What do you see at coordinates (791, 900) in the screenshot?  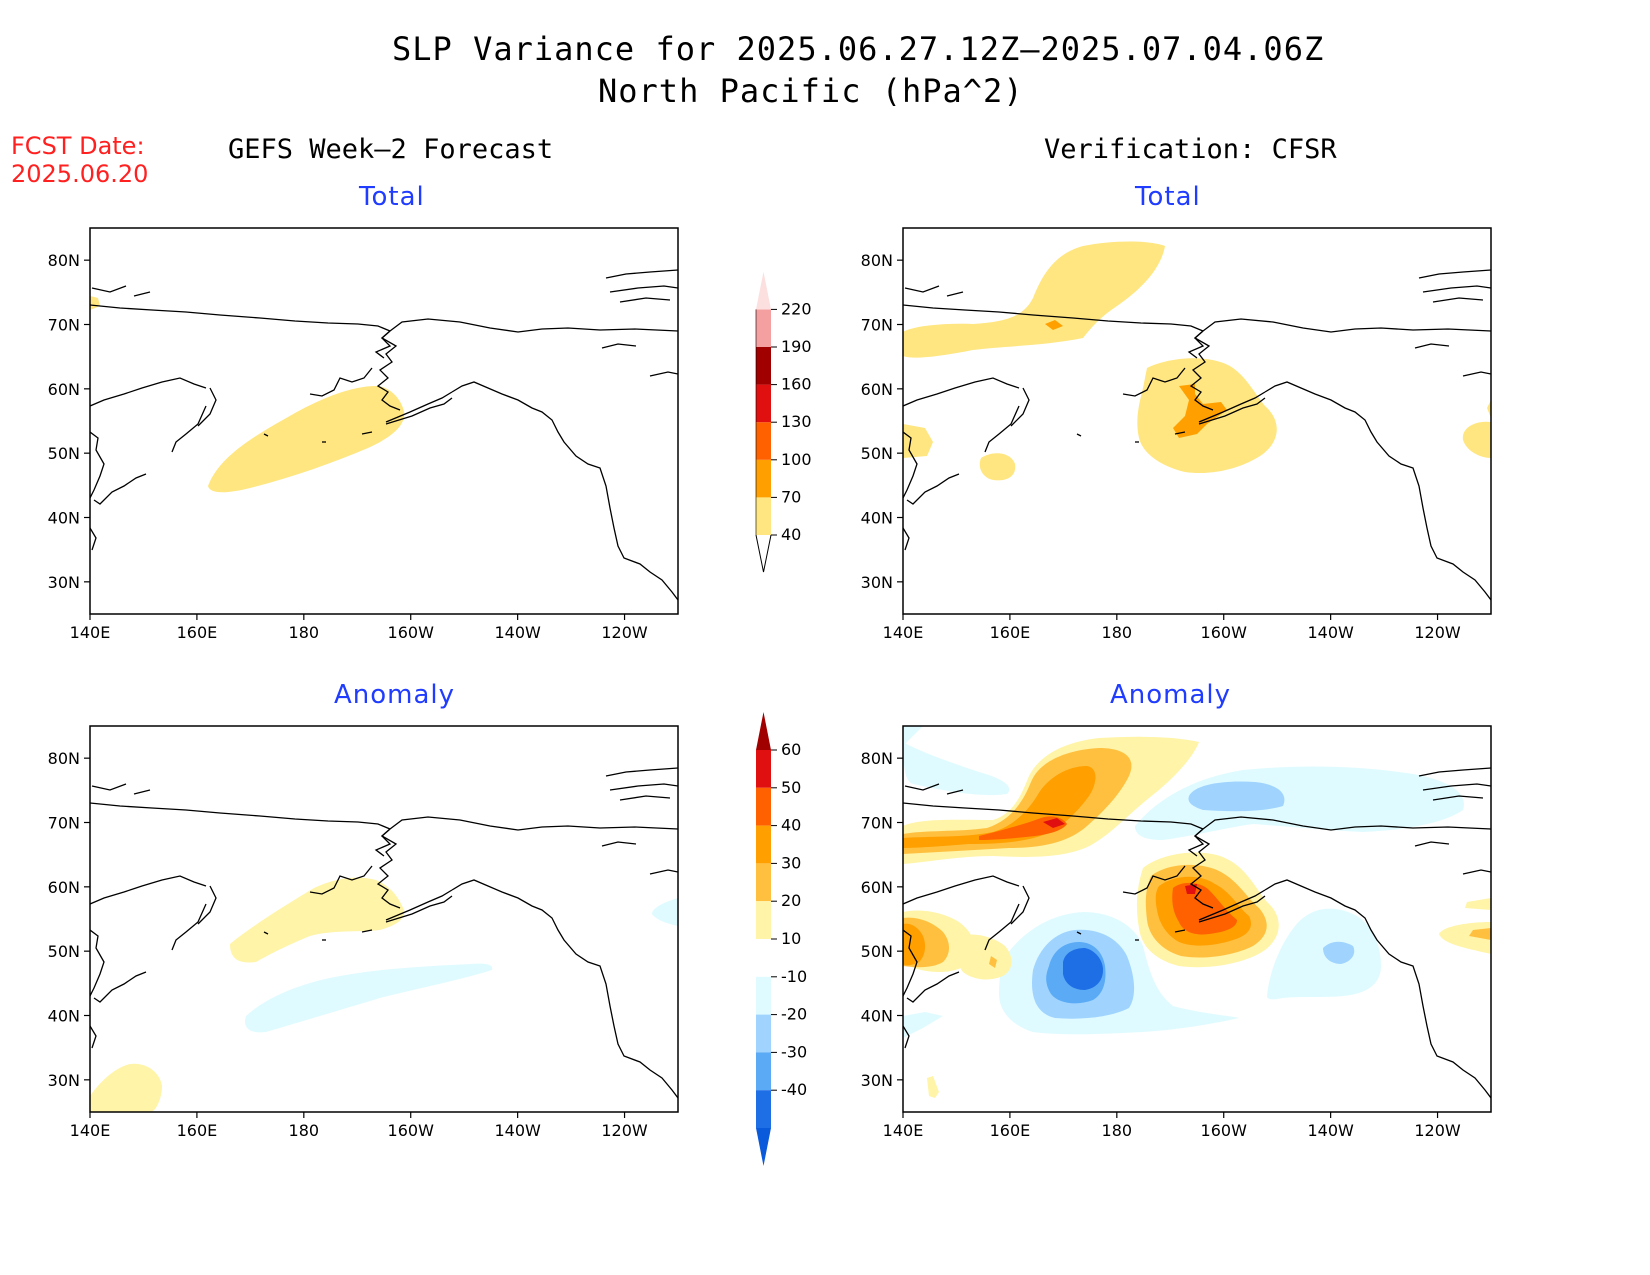 I see `colorbar-anomaly-label-20: 20` at bounding box center [791, 900].